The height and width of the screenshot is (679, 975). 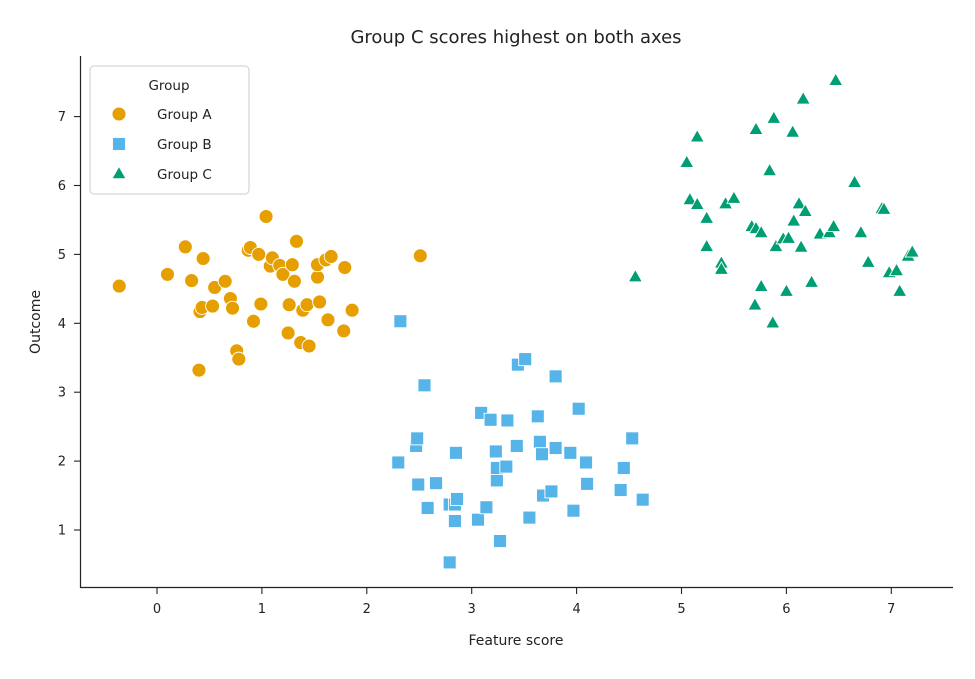 What do you see at coordinates (62, 324) in the screenshot?
I see `y-tick-label: 4` at bounding box center [62, 324].